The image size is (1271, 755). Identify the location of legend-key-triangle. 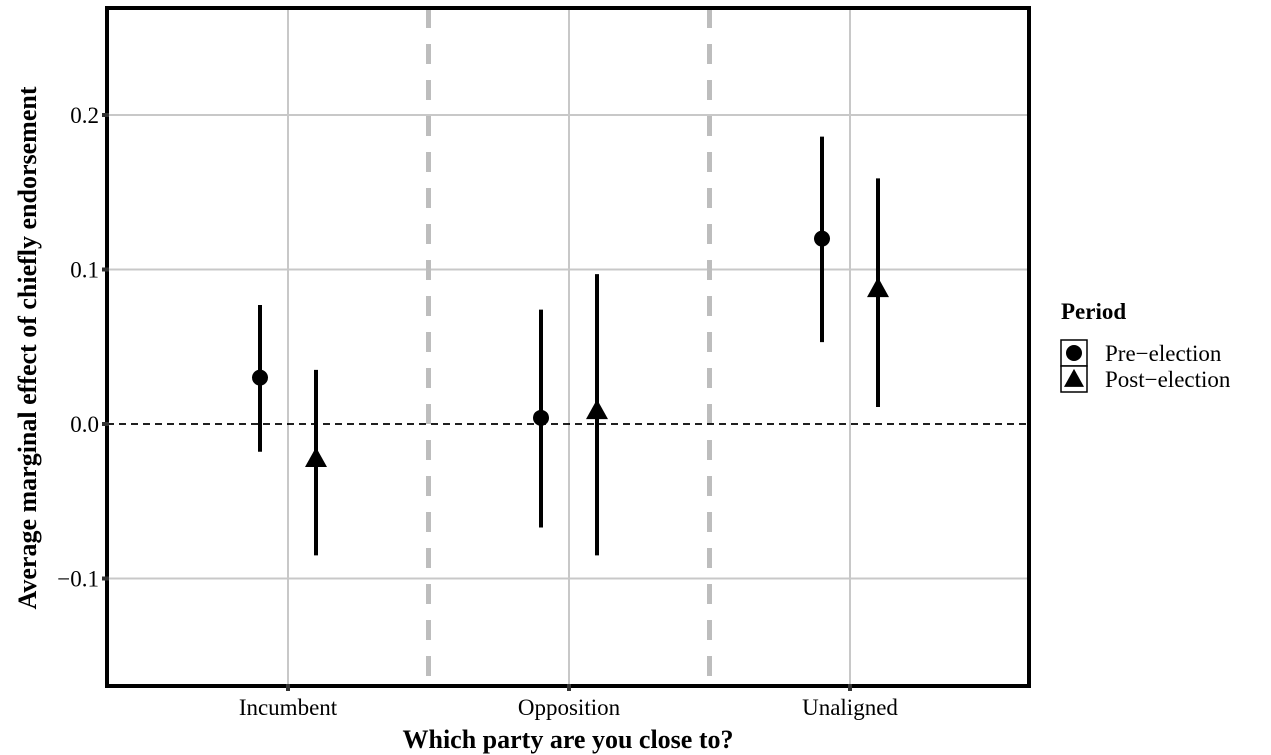
(1074, 377).